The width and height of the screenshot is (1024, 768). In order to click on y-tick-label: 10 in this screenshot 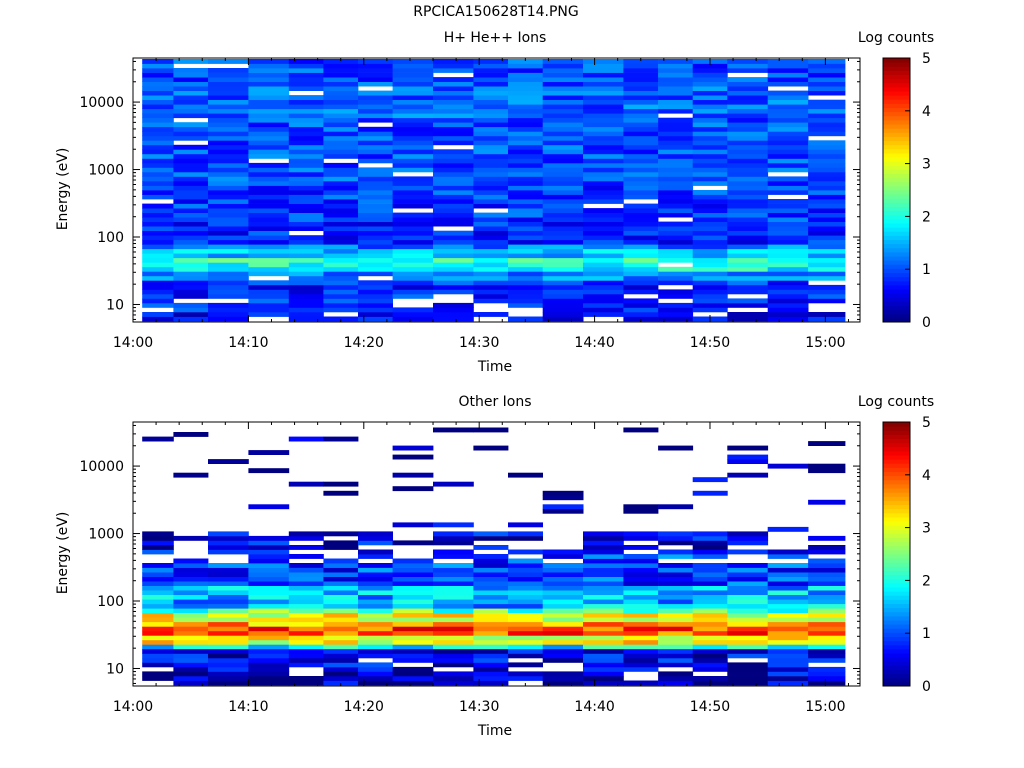, I will do `click(115, 669)`.